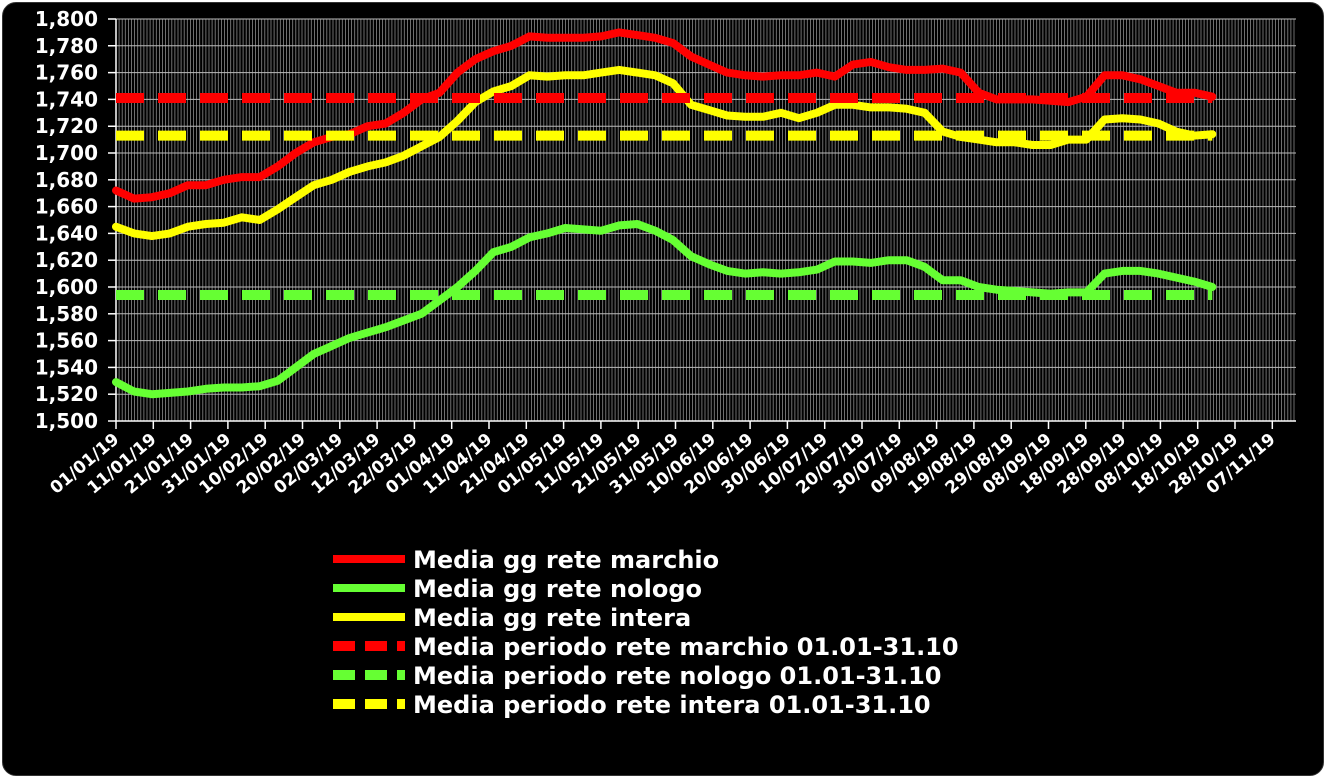 The width and height of the screenshot is (1326, 778). I want to click on y-tick-label: 1,540, so click(66, 367).